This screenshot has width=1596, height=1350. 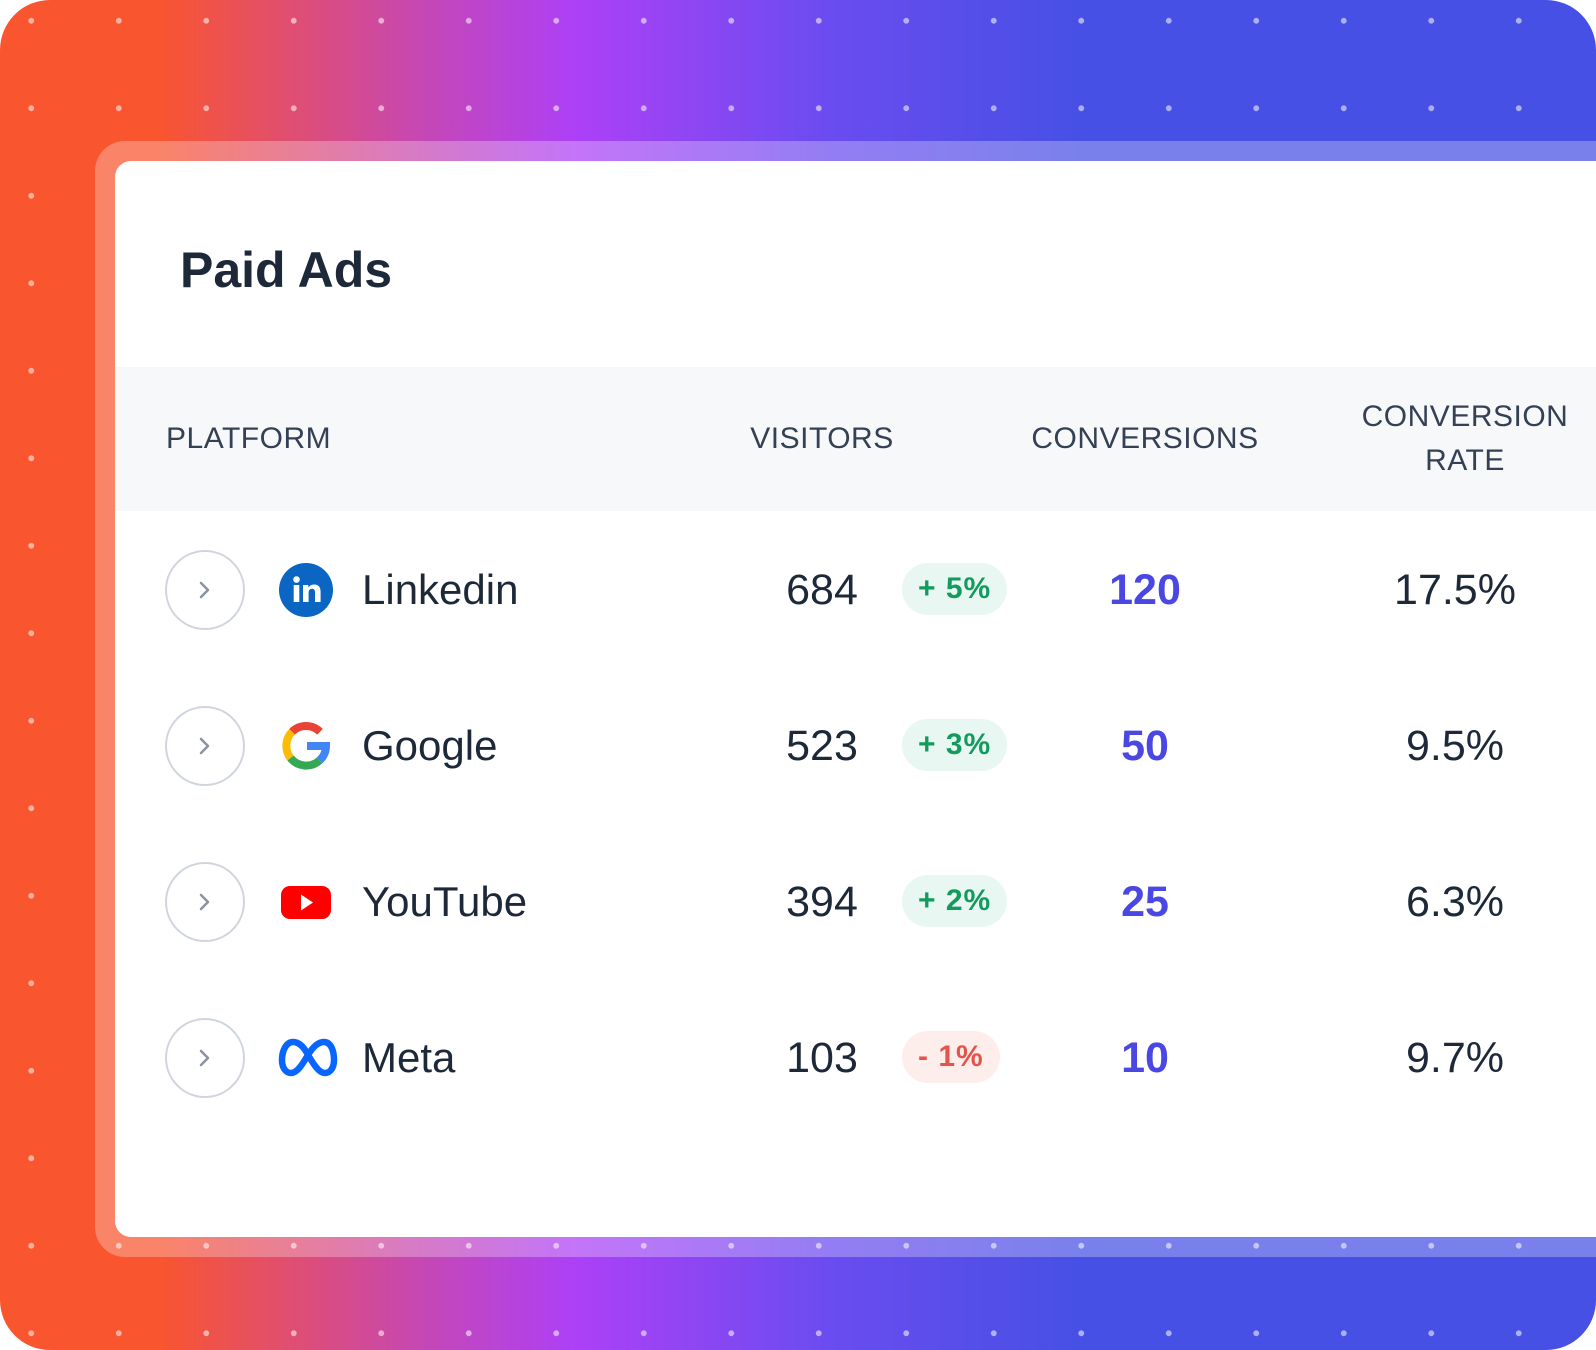 What do you see at coordinates (955, 589) in the screenshot?
I see `change-badge: + 5%` at bounding box center [955, 589].